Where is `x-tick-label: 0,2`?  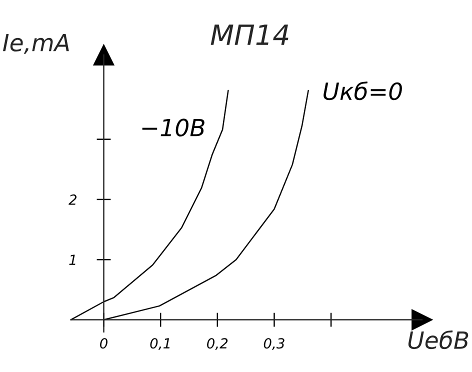
x-tick-label: 0,2 is located at coordinates (217, 344).